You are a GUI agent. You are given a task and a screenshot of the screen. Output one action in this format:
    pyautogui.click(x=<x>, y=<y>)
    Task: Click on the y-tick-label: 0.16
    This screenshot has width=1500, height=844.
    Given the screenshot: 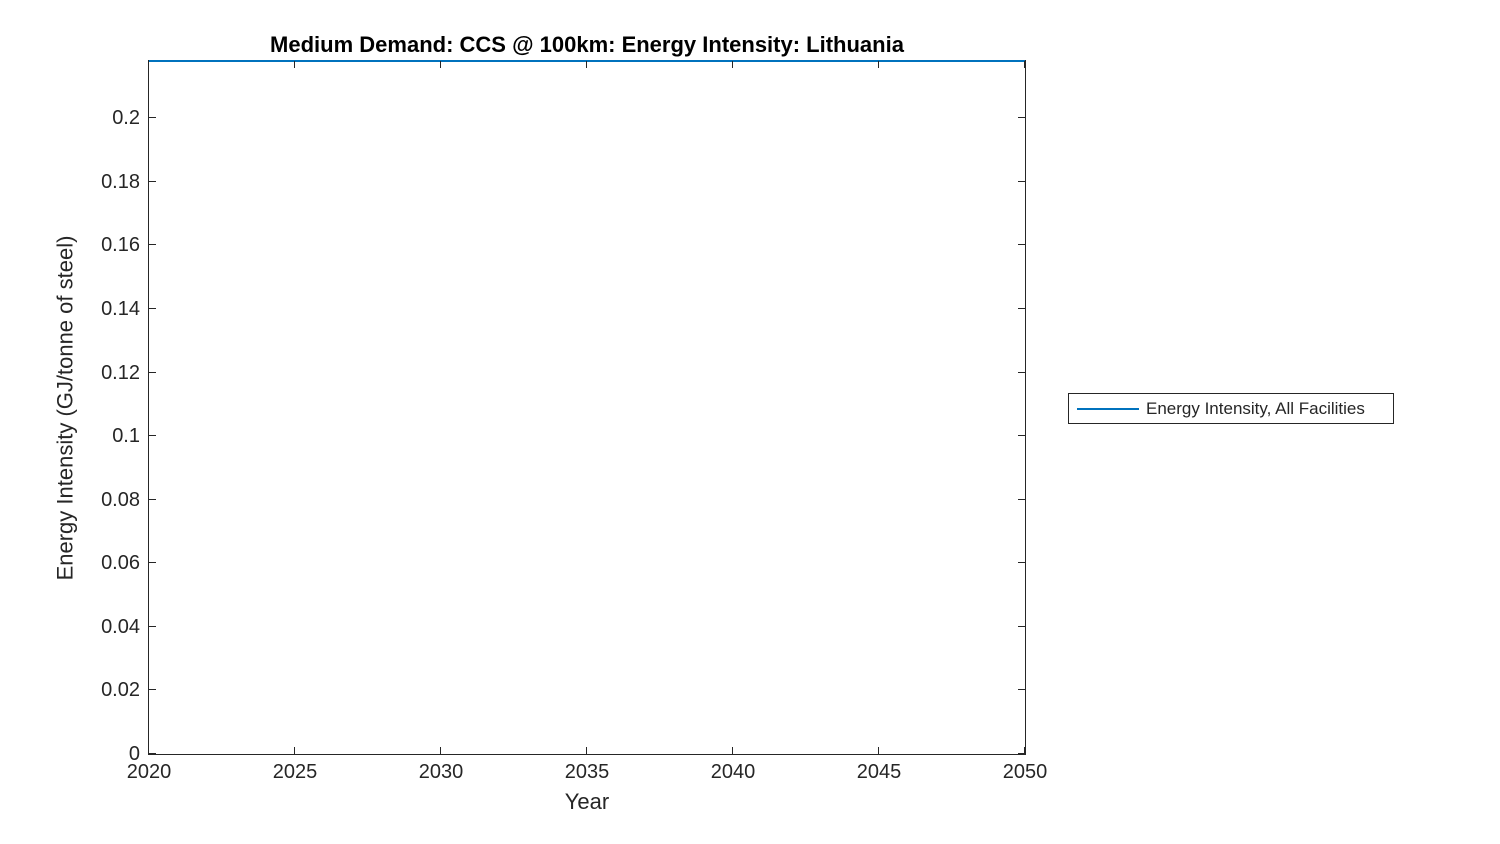 What is the action you would take?
    pyautogui.click(x=120, y=245)
    